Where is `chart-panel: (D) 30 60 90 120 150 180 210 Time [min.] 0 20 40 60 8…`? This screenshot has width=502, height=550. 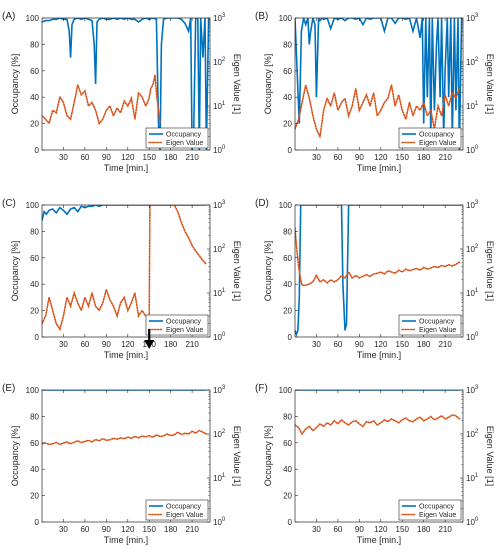 chart-panel: (D) 30 60 90 120 150 180 210 Time [min.] 0 20 40 60 8… is located at coordinates (375, 279).